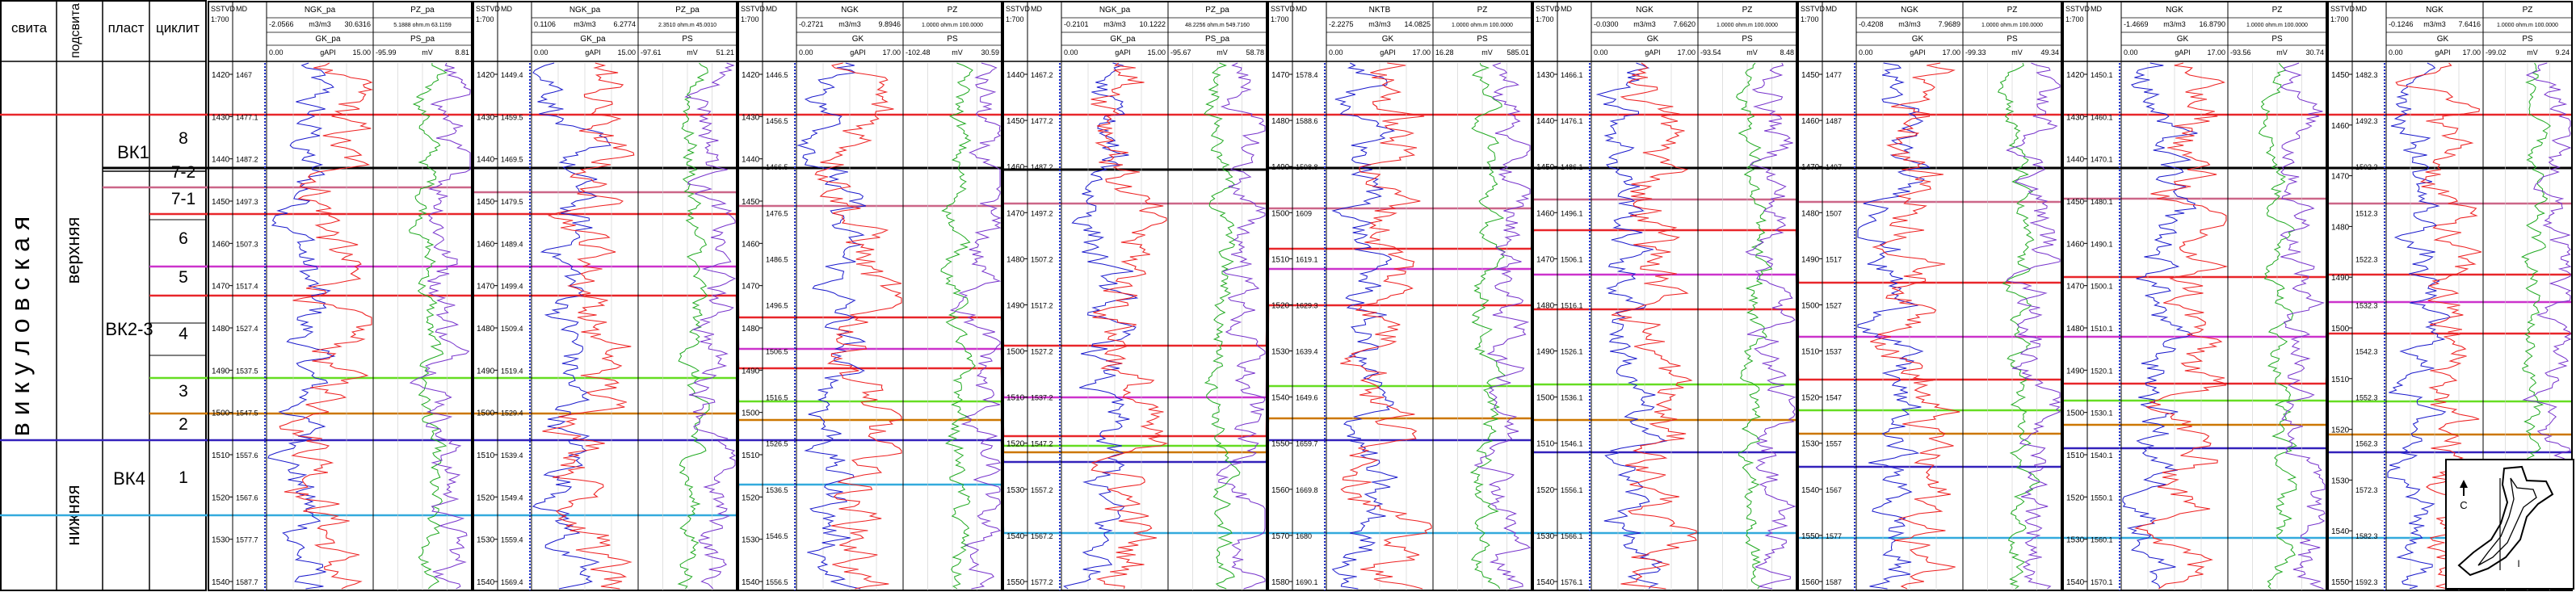  I want to click on track2-sub-min: -93.56, so click(2240, 52).